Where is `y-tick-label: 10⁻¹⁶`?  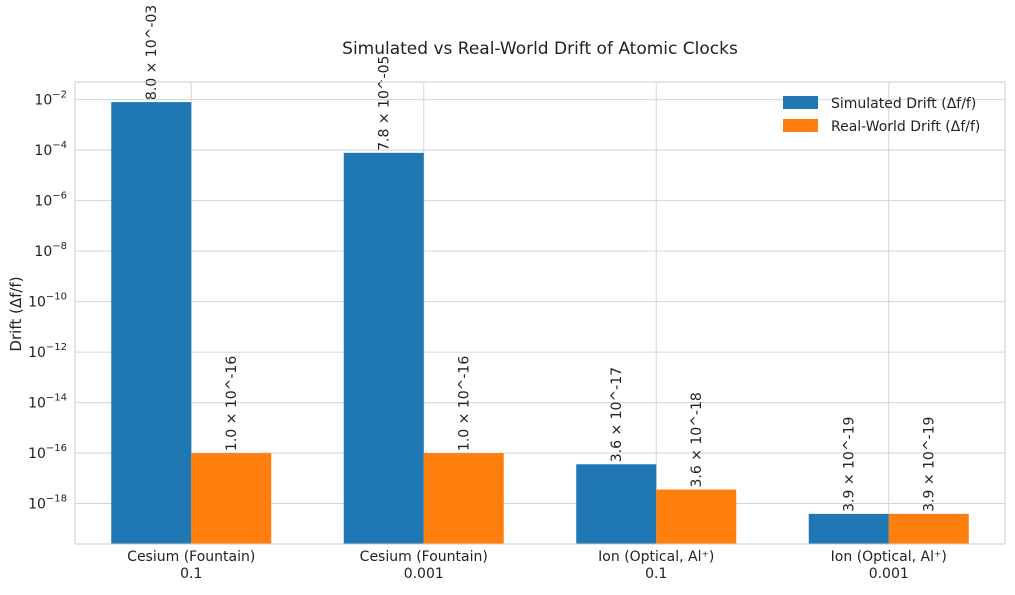 y-tick-label: 10⁻¹⁶ is located at coordinates (47, 452).